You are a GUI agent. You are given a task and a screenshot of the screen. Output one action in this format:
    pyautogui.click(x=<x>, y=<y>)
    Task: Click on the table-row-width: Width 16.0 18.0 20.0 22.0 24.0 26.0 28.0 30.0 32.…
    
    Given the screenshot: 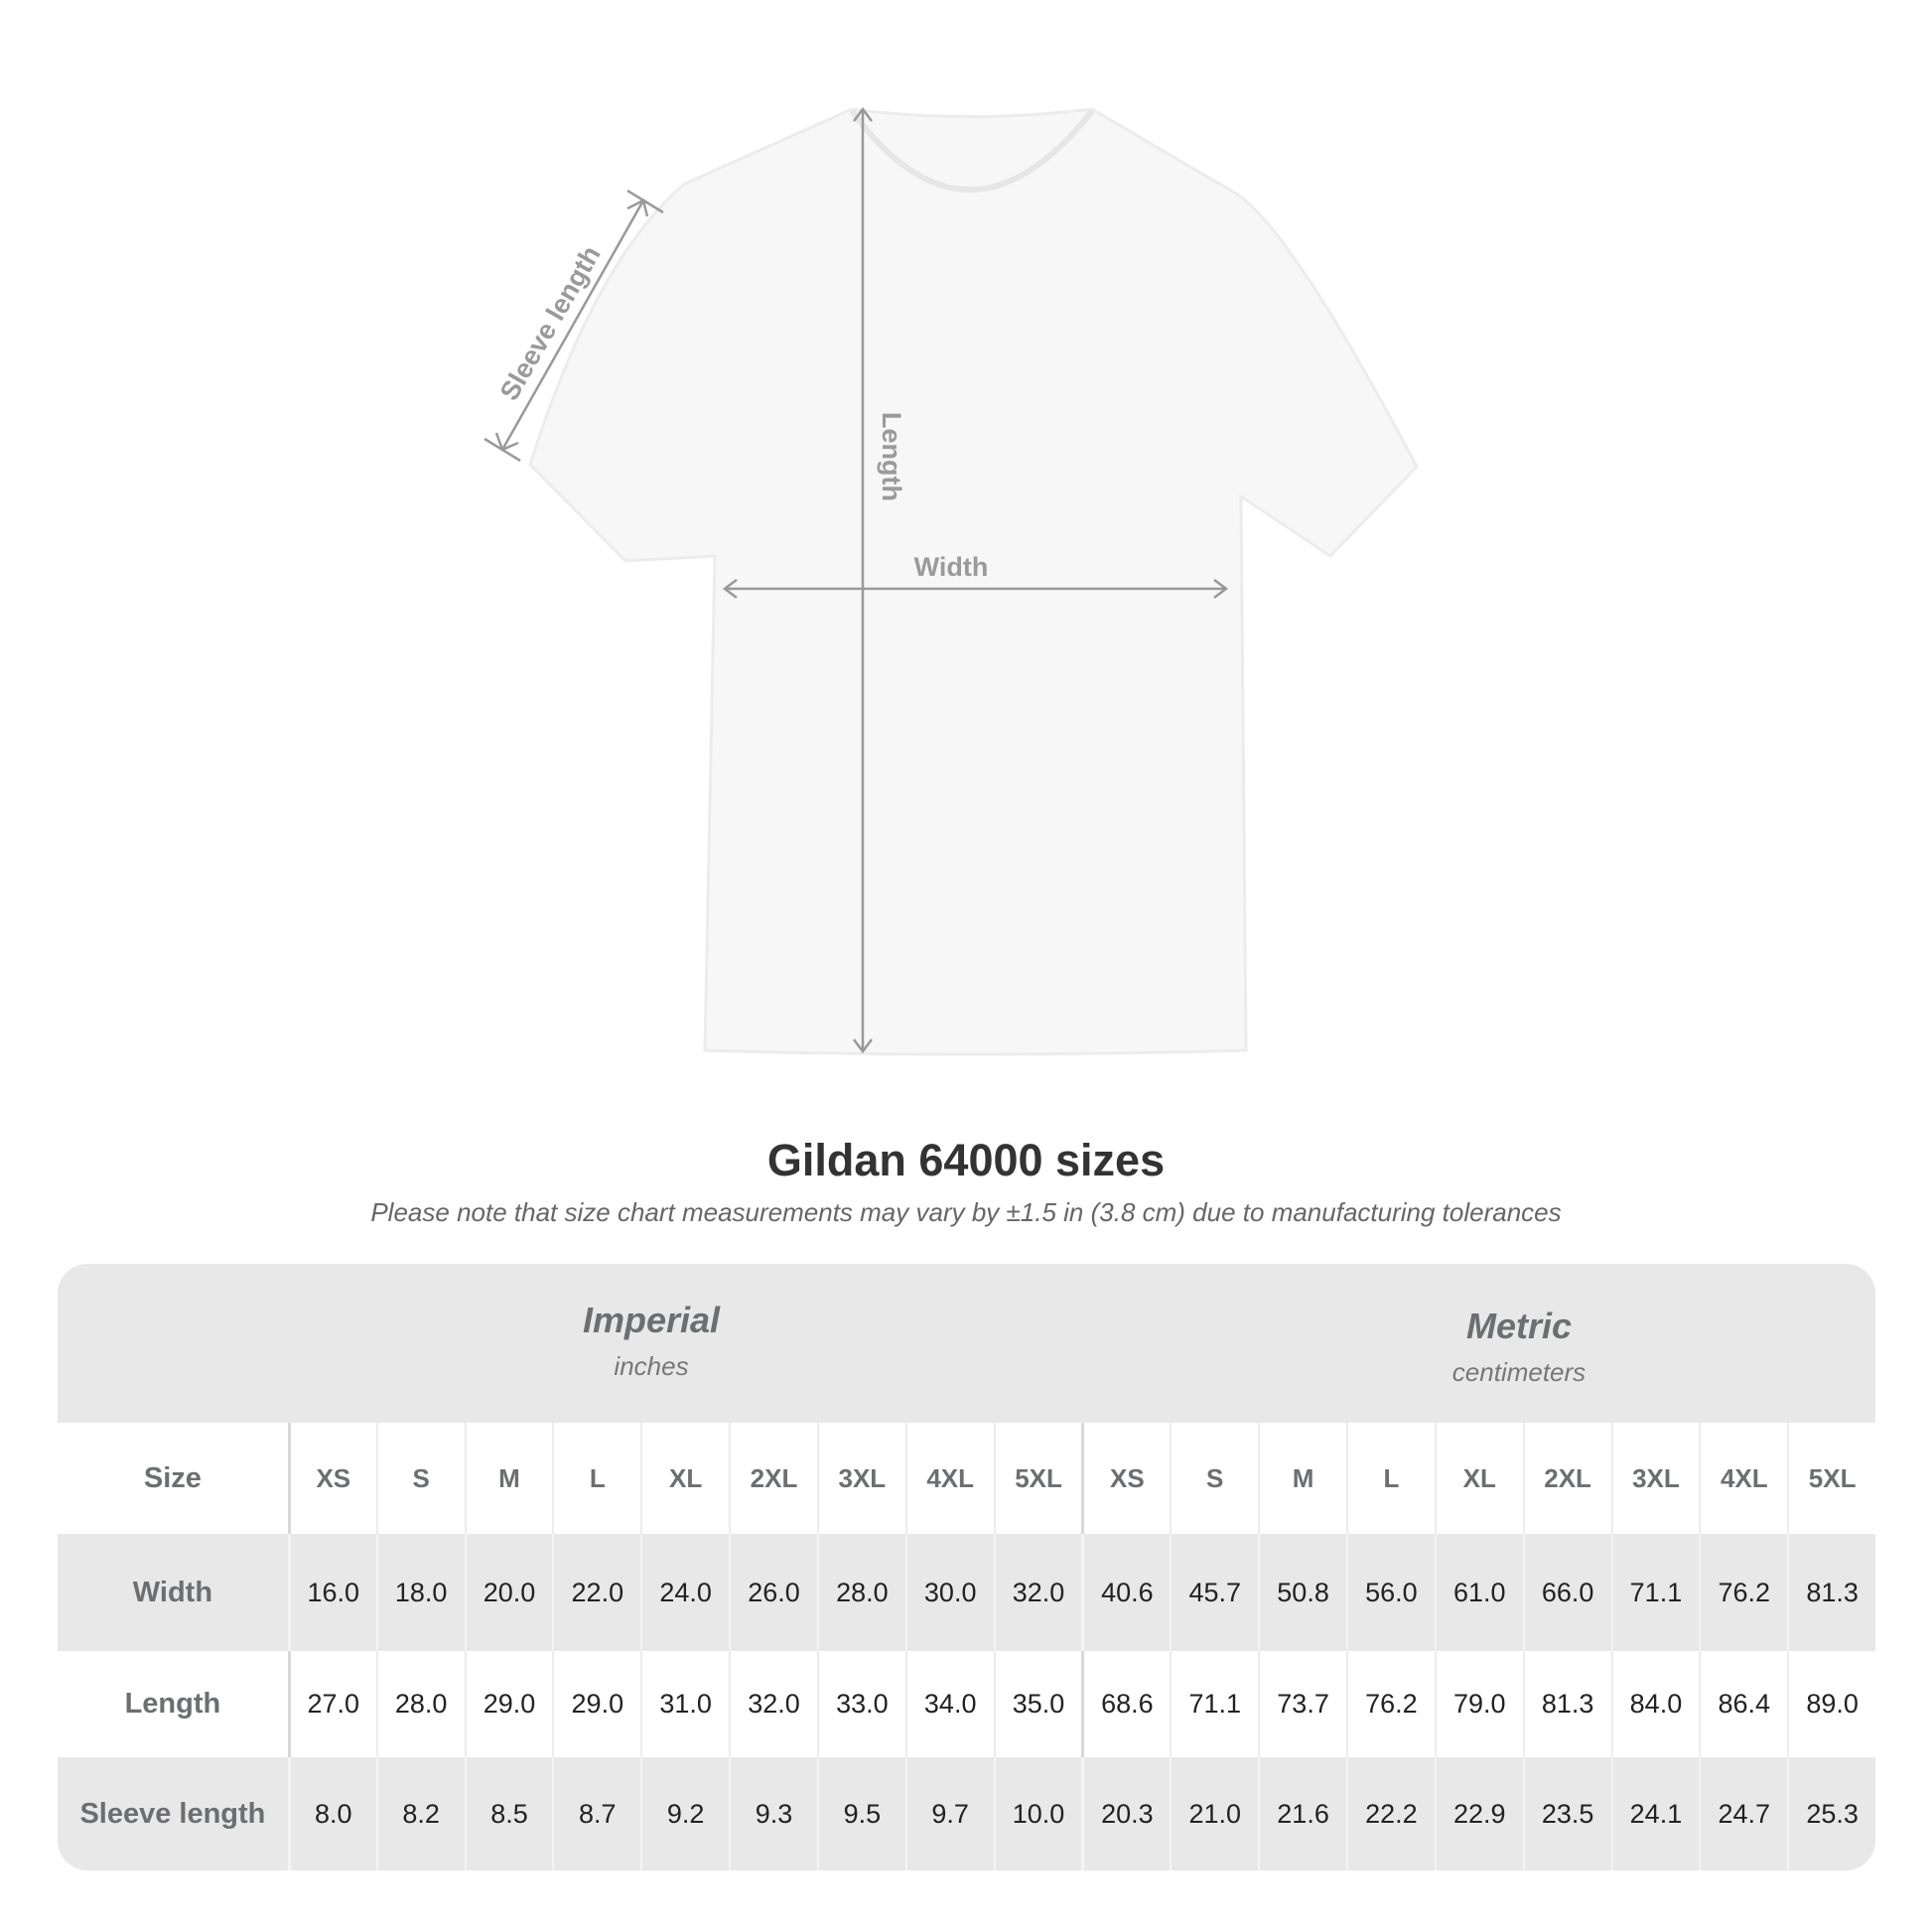 What is the action you would take?
    pyautogui.click(x=967, y=1592)
    